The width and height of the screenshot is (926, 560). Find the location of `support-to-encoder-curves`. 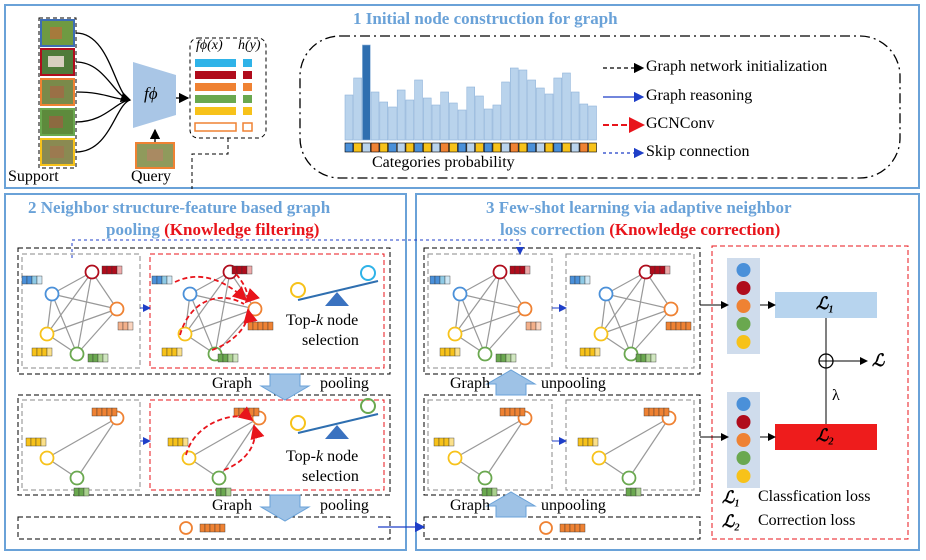

support-to-encoder-curves is located at coordinates (103, 92).